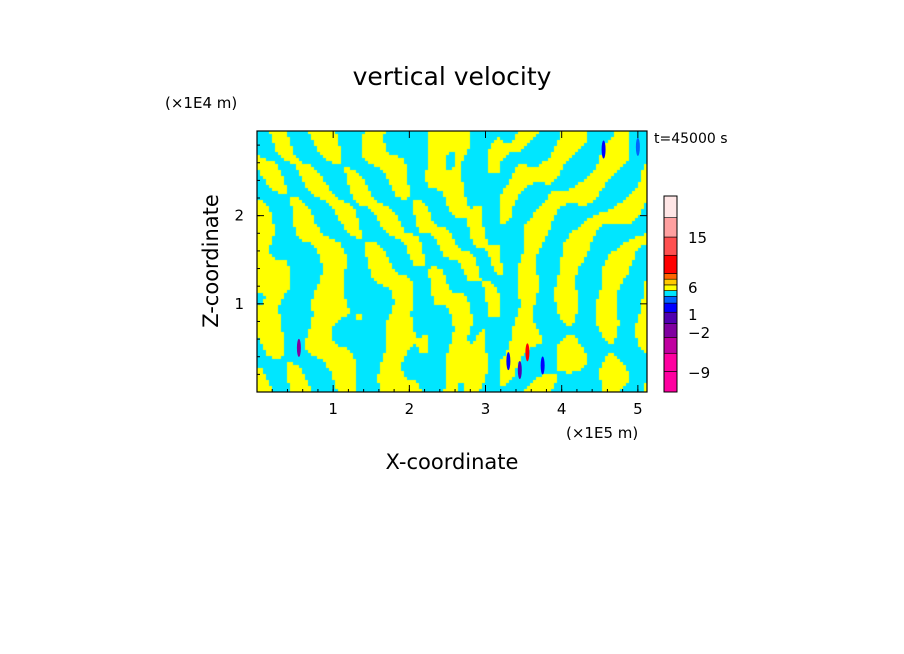 The image size is (904, 654). What do you see at coordinates (691, 139) in the screenshot?
I see `time-label: t=45000 s` at bounding box center [691, 139].